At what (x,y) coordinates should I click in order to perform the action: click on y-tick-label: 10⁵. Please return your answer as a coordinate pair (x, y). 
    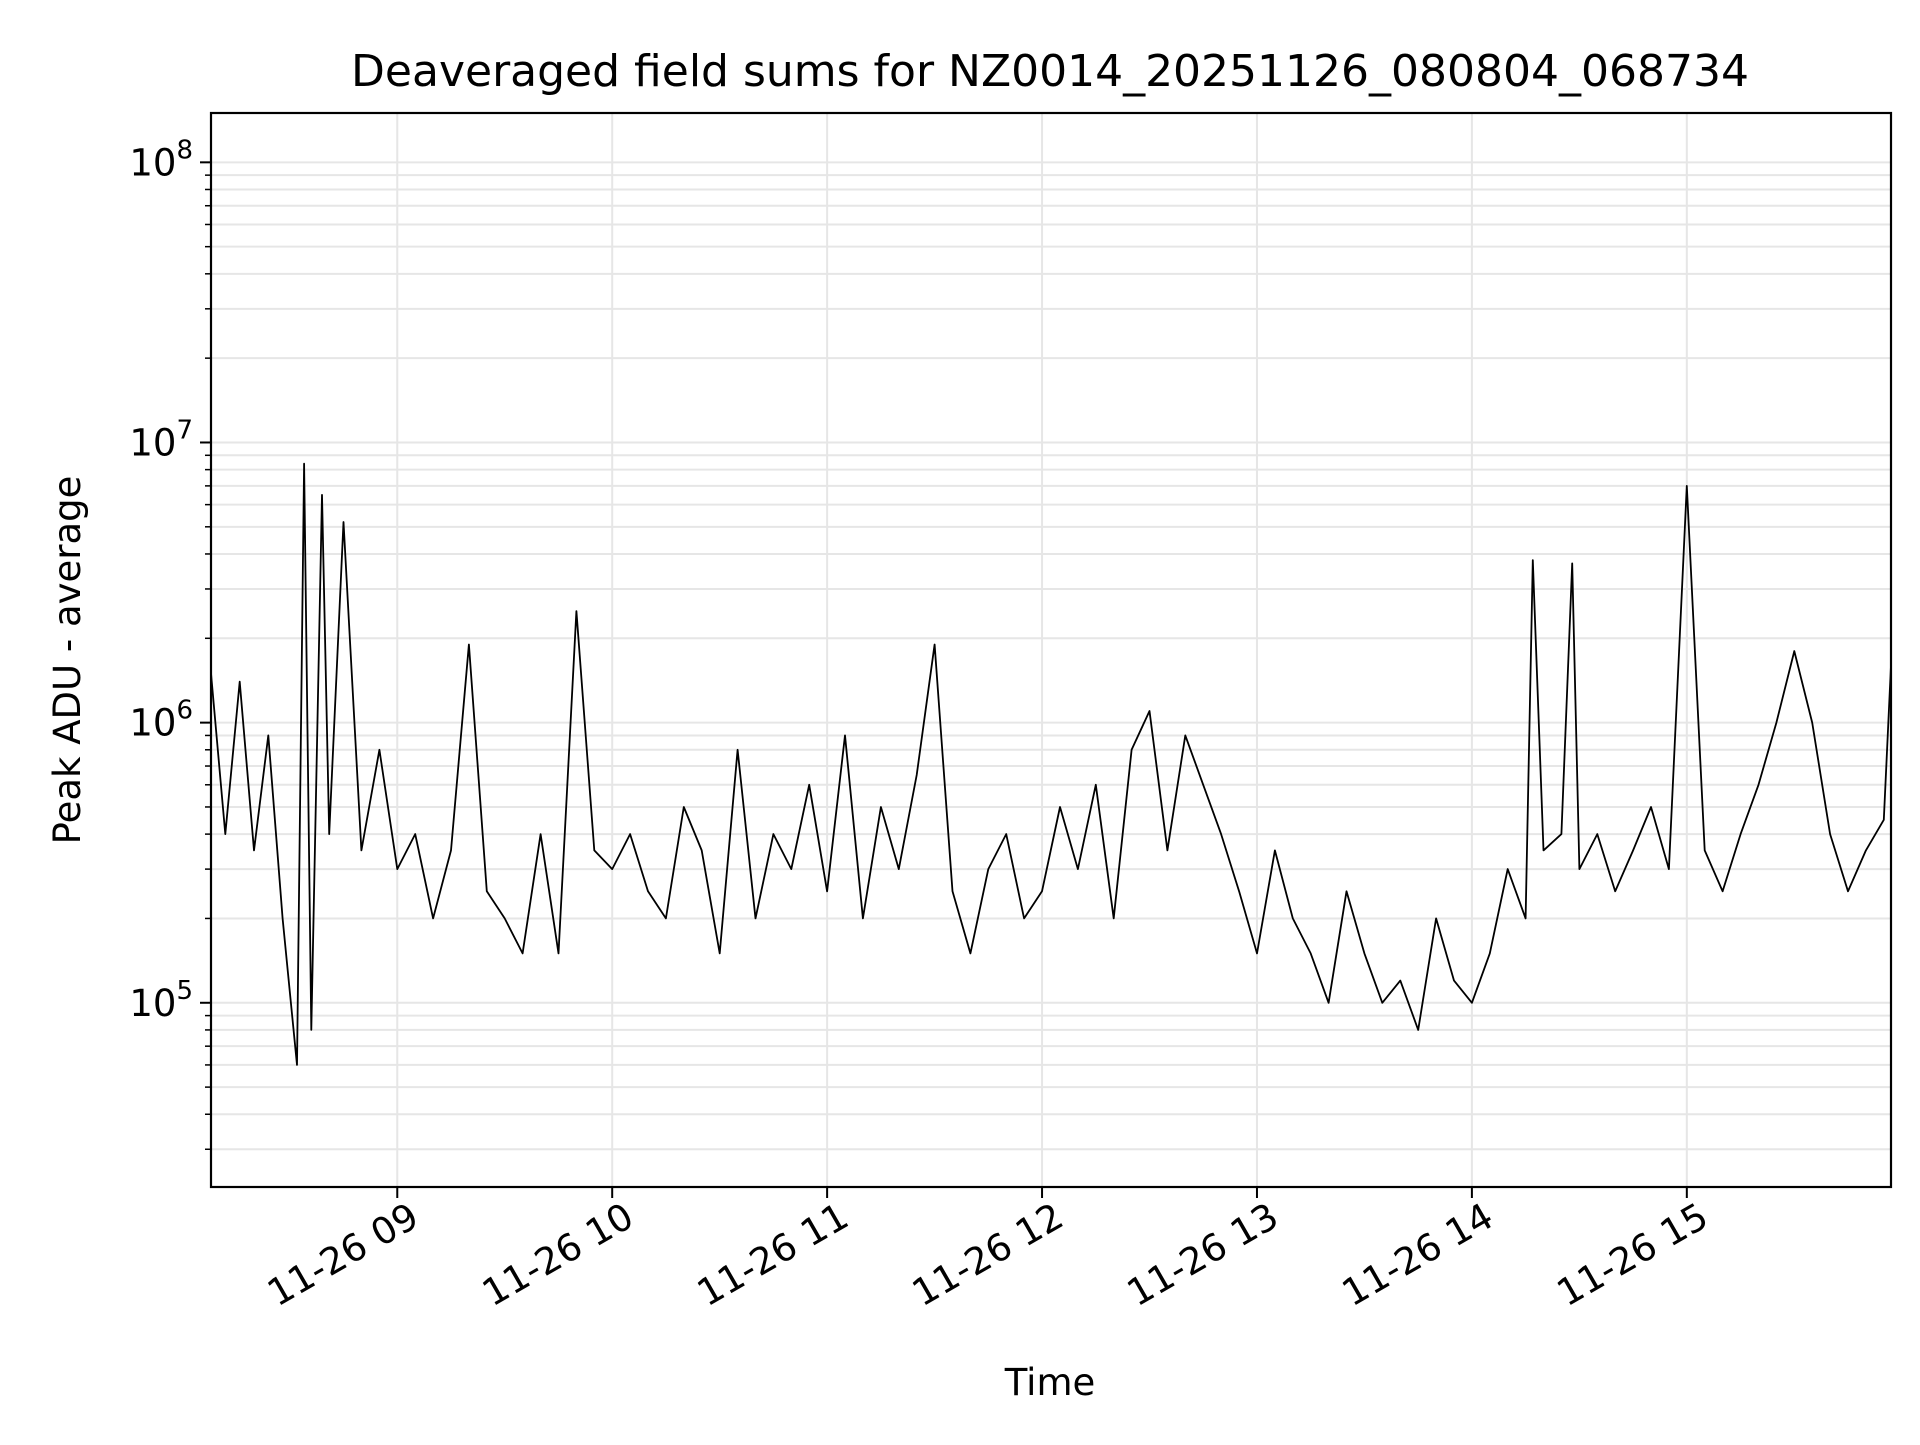
    Looking at the image, I should click on (161, 1000).